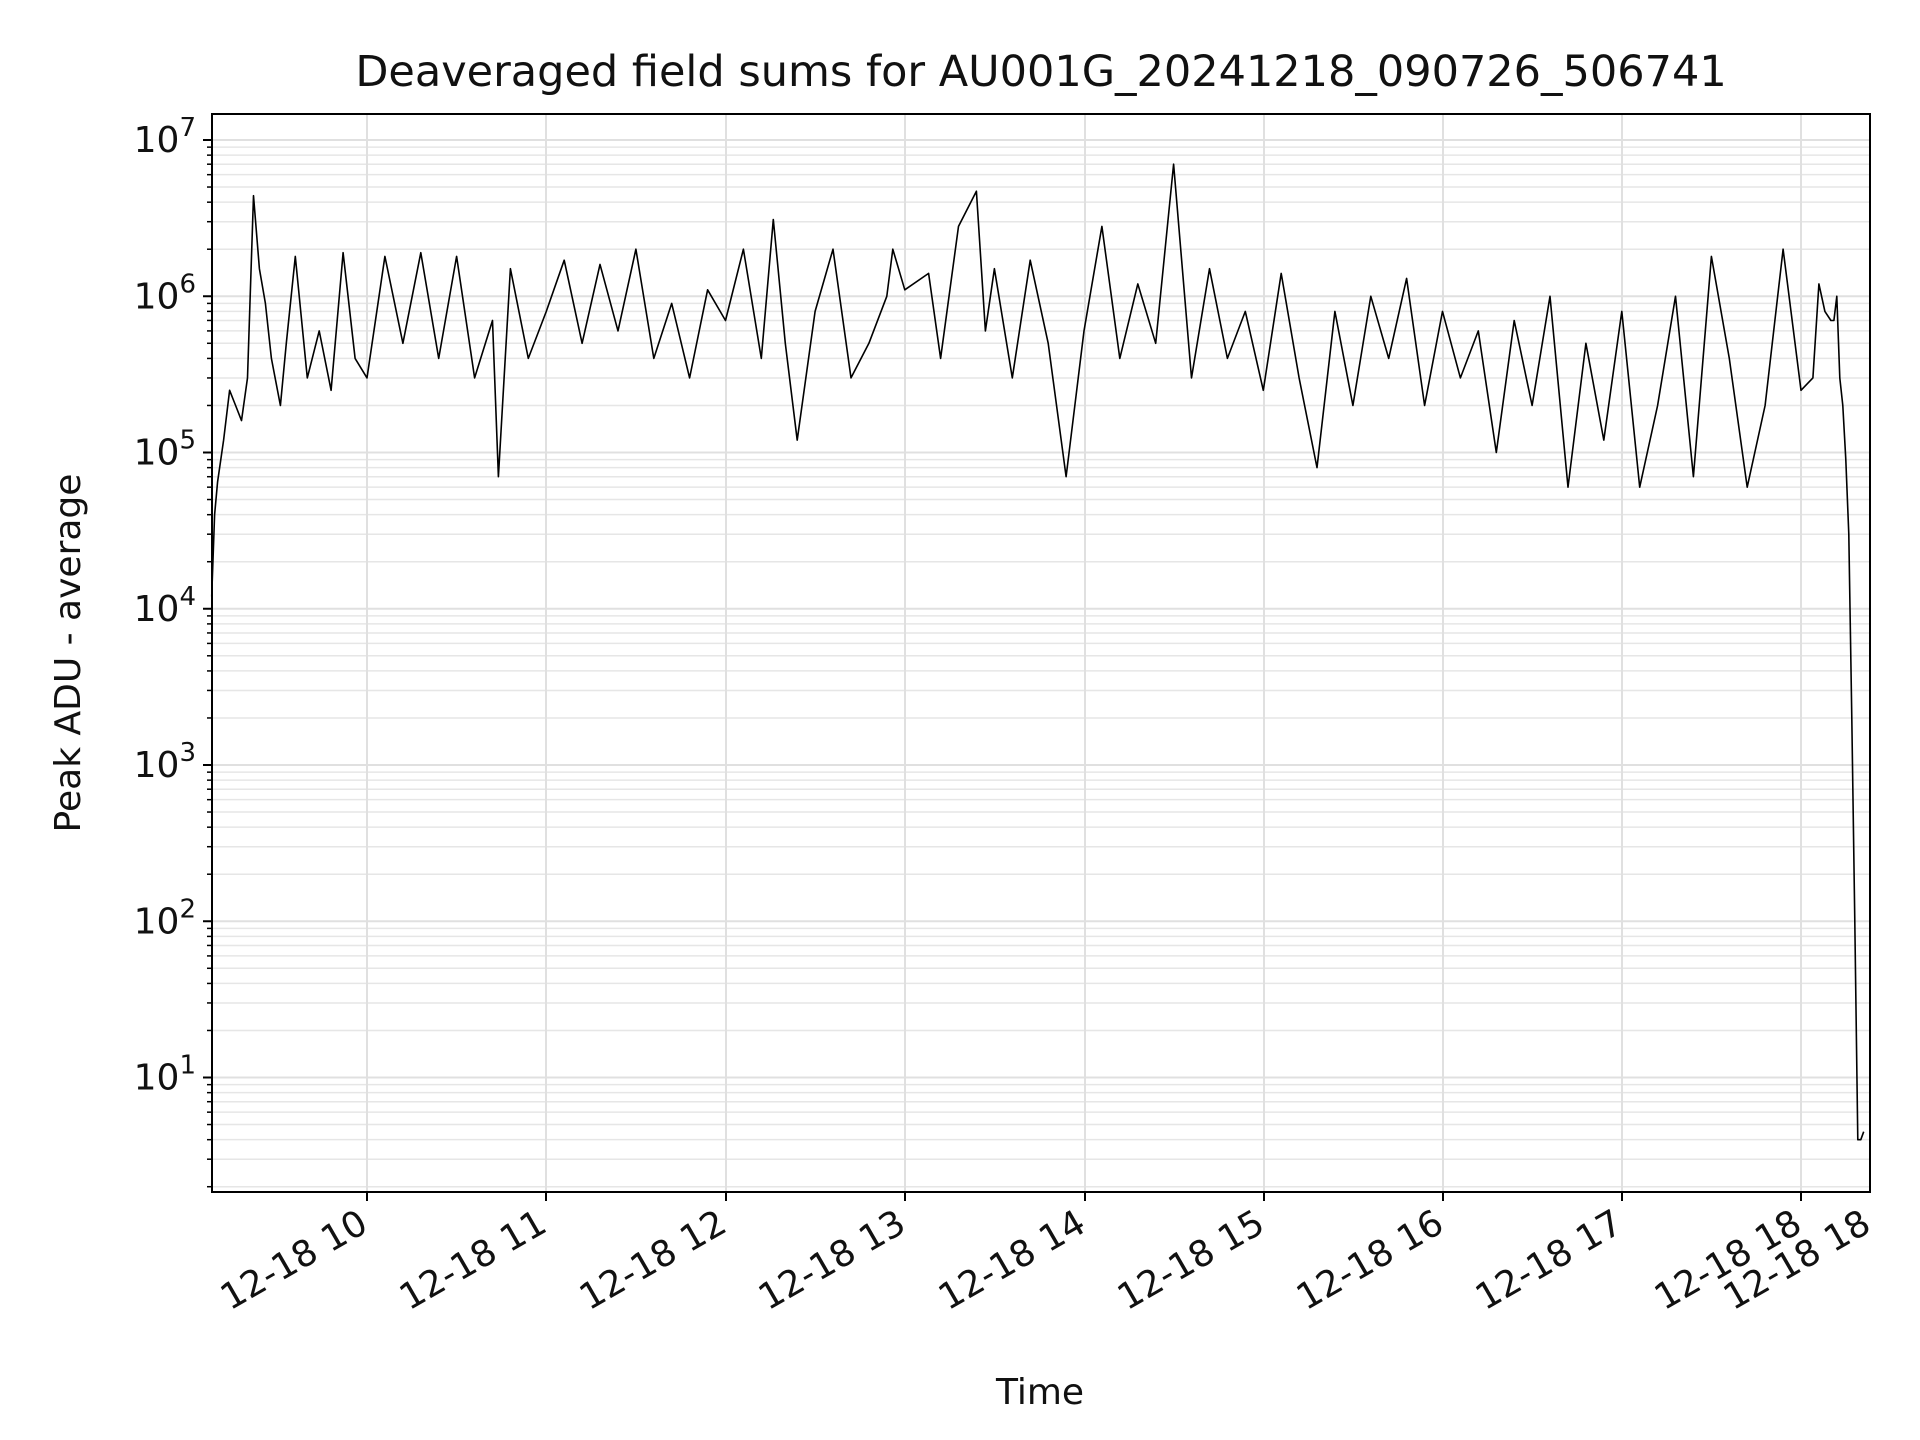  Describe the element at coordinates (653, 1260) in the screenshot. I see `x-tick-label: 12-18 12` at that location.